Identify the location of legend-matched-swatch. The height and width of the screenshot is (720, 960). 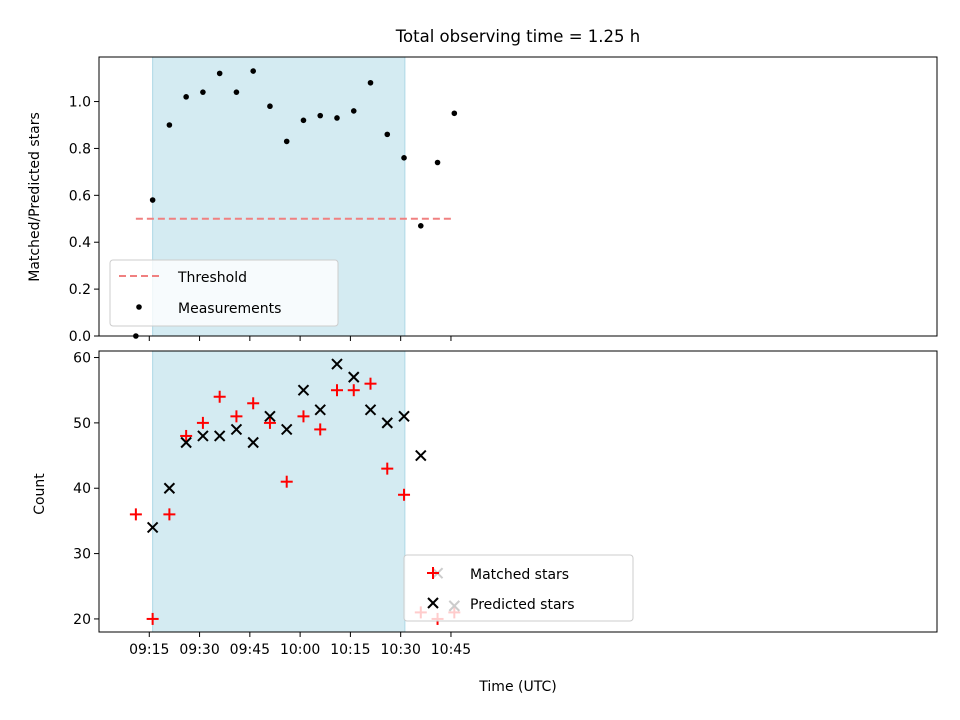
(433, 573).